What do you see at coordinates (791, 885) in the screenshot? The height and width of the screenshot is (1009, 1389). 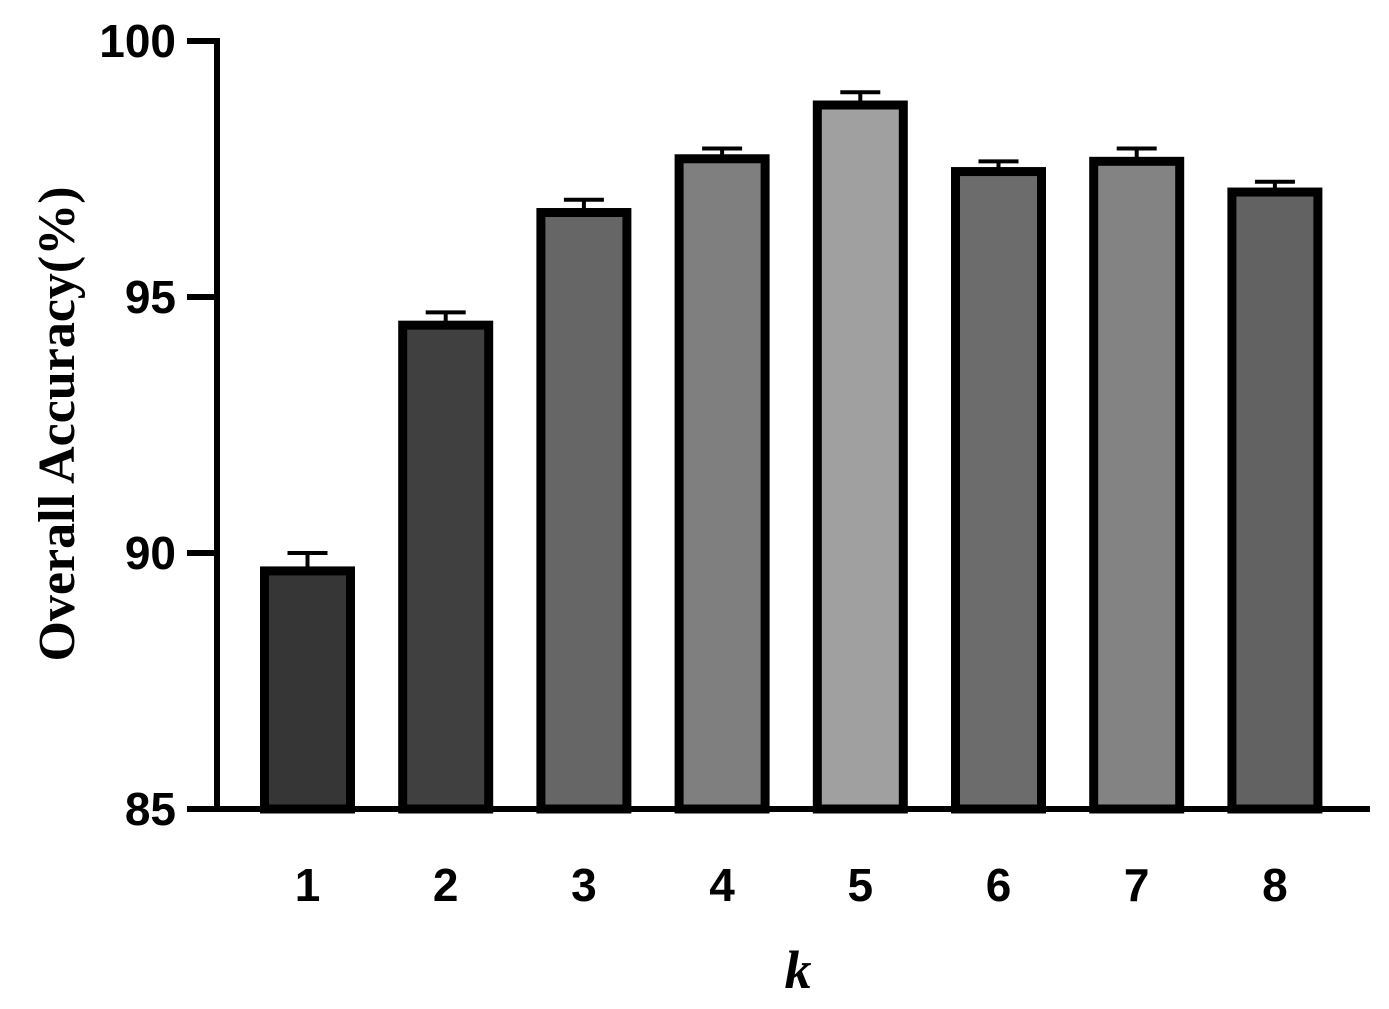 I see `x-ticks: 1 2 3 4 5 6 7 8` at bounding box center [791, 885].